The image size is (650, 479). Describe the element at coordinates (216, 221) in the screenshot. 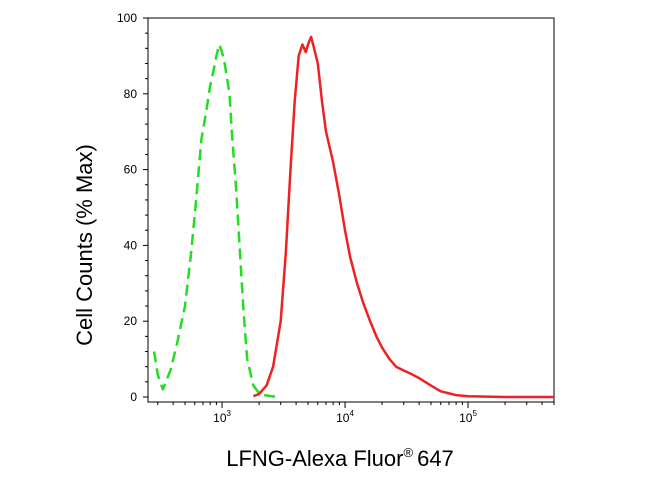

I see `control-histogram-line` at that location.